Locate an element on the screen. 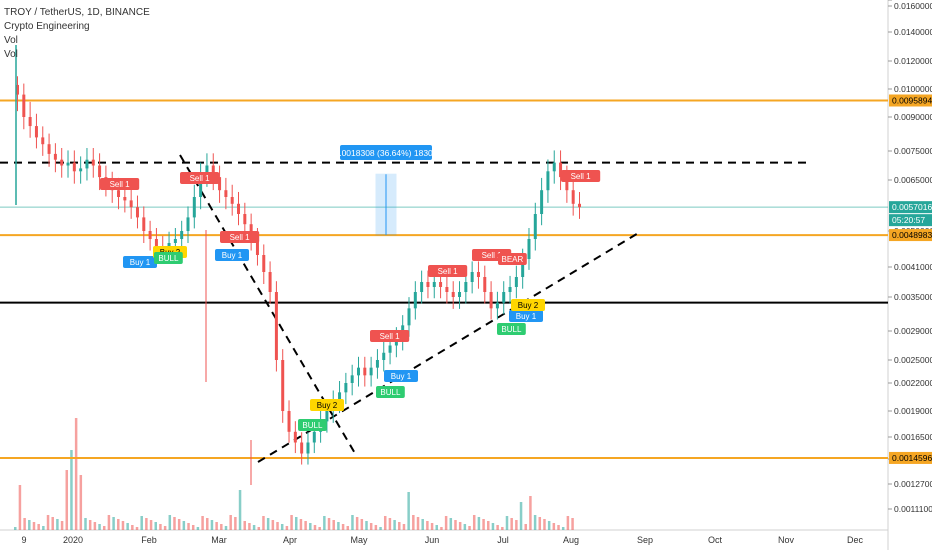 Image resolution: width=932 pixels, height=550 pixels. signal-label-buy: Buy 1 is located at coordinates (232, 255).